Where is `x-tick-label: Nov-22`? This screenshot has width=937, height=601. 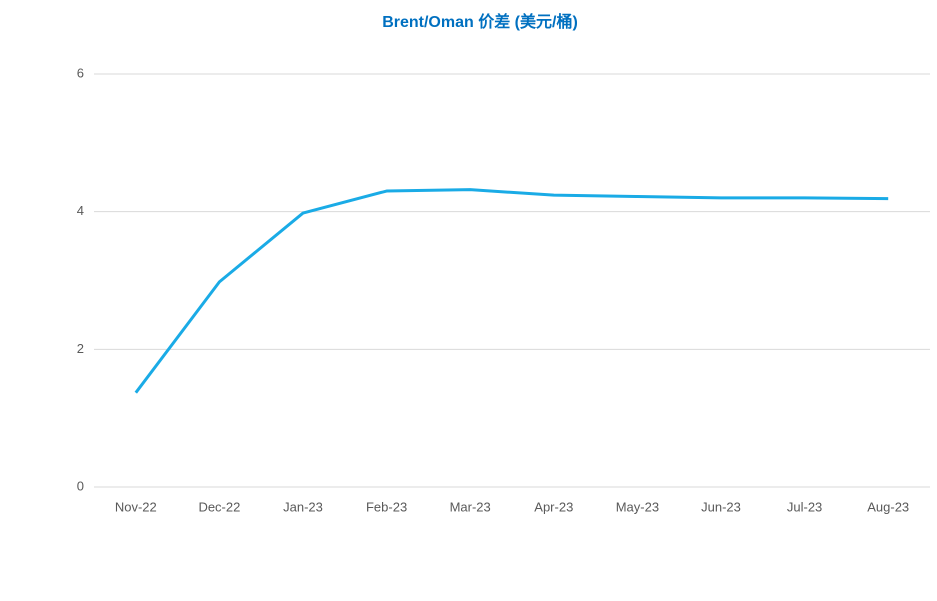
x-tick-label: Nov-22 is located at coordinates (136, 506).